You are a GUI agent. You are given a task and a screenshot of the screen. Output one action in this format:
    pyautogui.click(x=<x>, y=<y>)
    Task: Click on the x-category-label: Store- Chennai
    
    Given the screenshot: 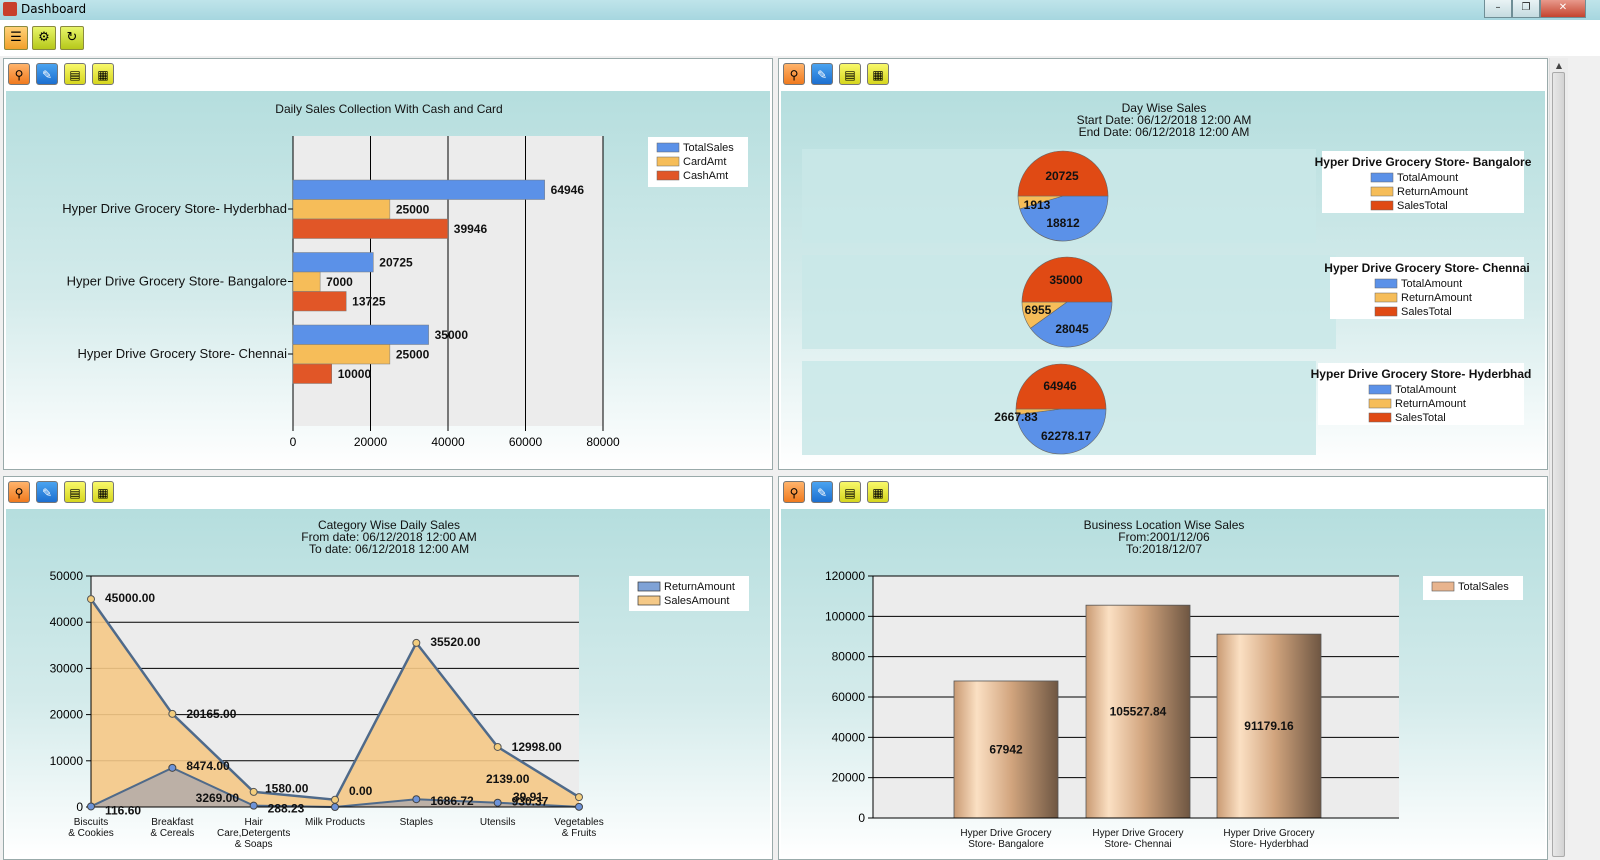 What is the action you would take?
    pyautogui.click(x=1137, y=844)
    